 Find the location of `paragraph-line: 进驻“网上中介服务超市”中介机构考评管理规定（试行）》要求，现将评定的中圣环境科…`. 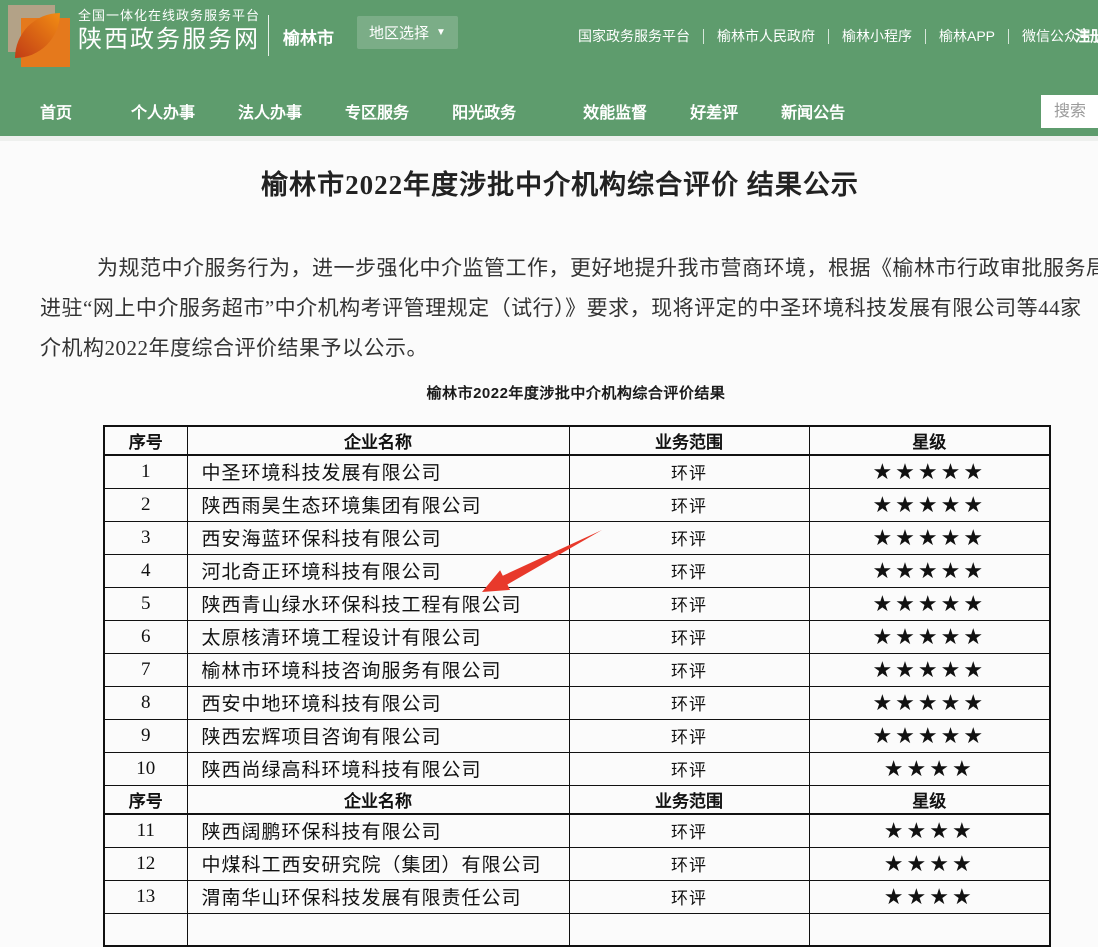

paragraph-line: 进驻“网上中介服务超市”中介机构考评管理规定（试行）》要求，现将评定的中圣环境科… is located at coordinates (561, 308).